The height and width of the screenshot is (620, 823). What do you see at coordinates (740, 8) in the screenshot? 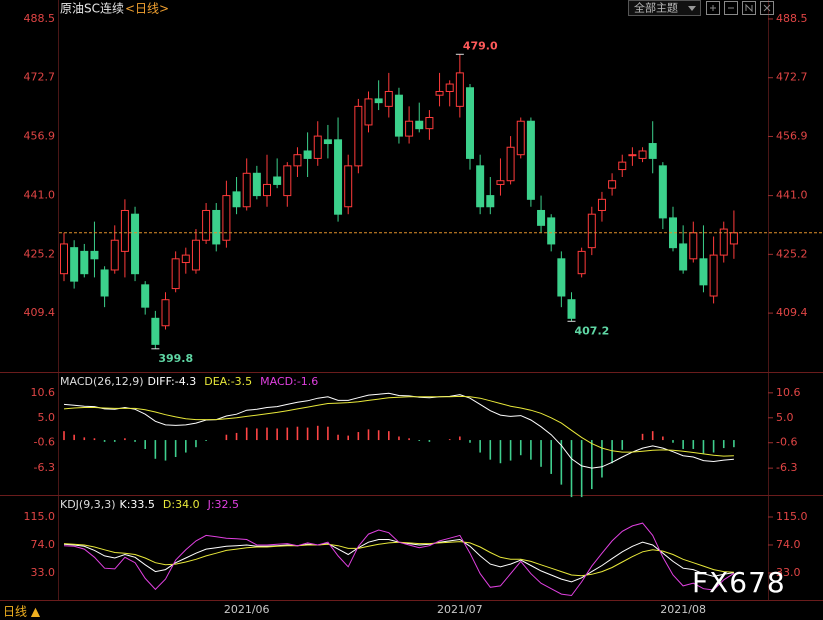
I see `toolbar` at bounding box center [740, 8].